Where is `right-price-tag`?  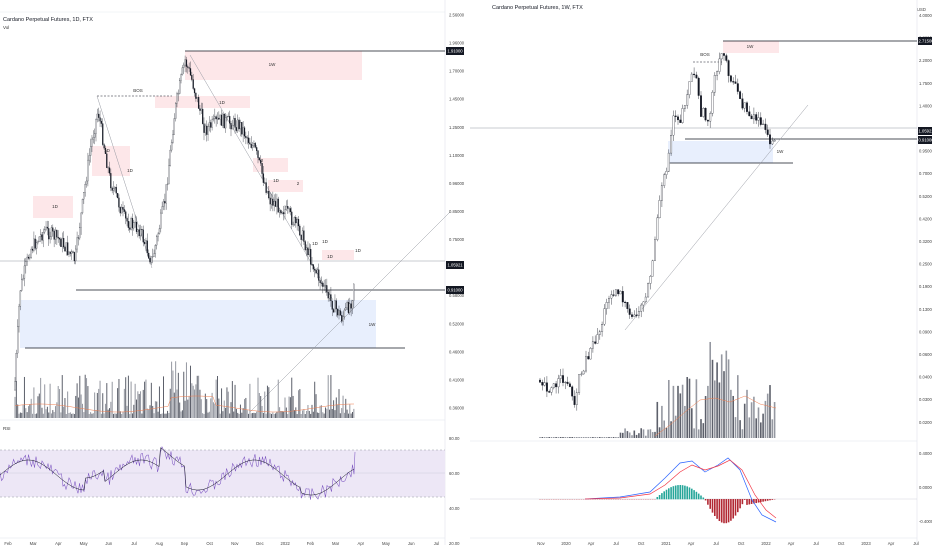
right-price-tag is located at coordinates (925, 41).